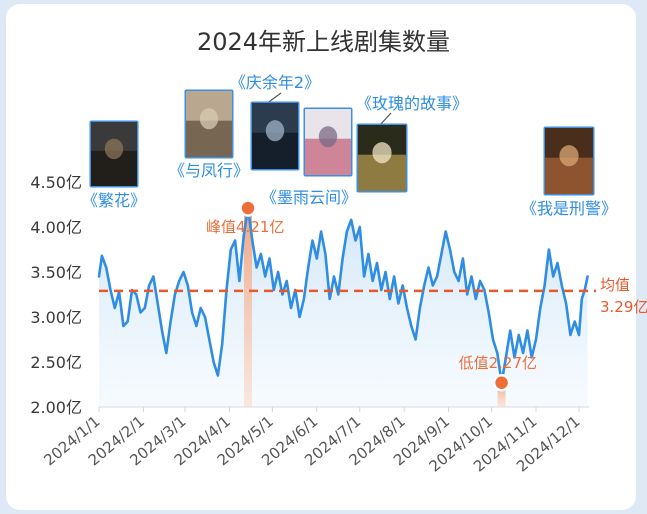  I want to click on y-tick-label: 3.50亿, so click(56, 272).